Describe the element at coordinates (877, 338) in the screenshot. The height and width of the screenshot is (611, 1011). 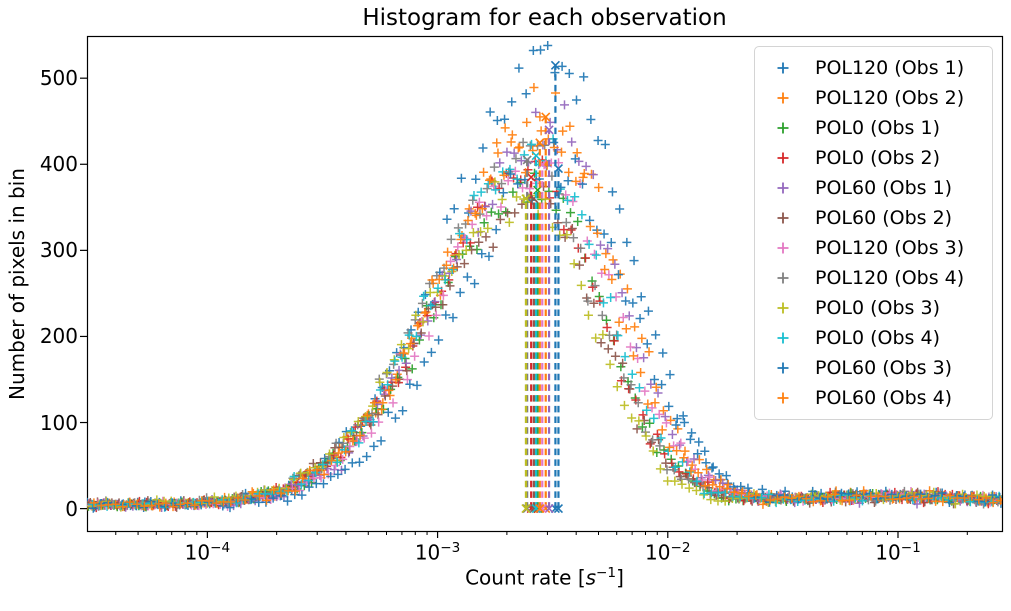
I see `legend-item-label: POL0 (Obs 4)` at that location.